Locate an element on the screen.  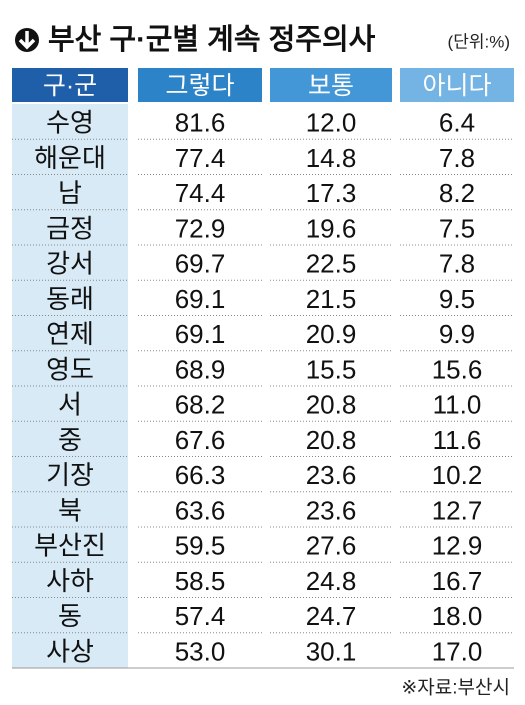
cell-value: 21.5 is located at coordinates (331, 299).